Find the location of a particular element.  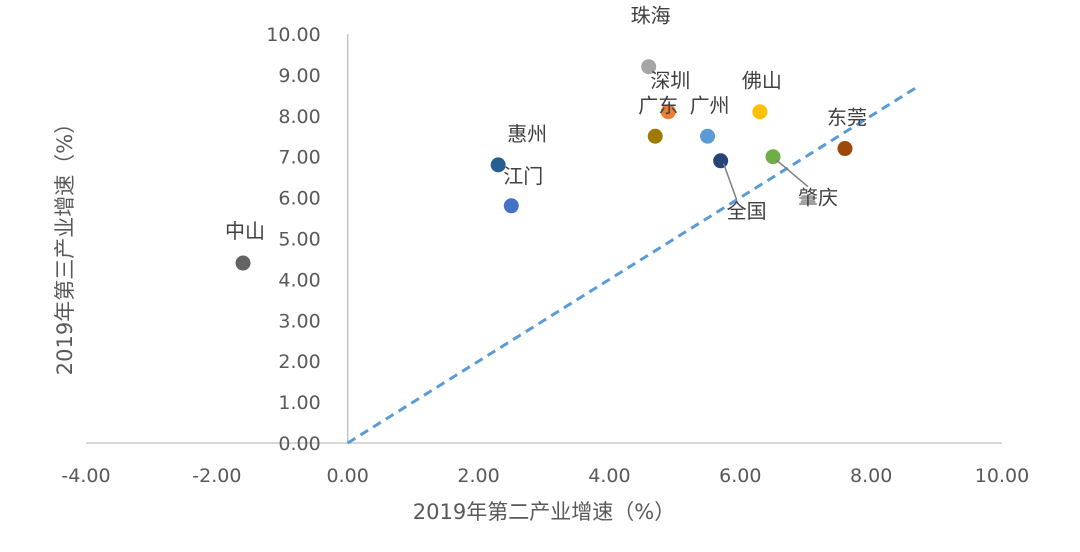

y-tick-label: 4.00 is located at coordinates (299, 280).